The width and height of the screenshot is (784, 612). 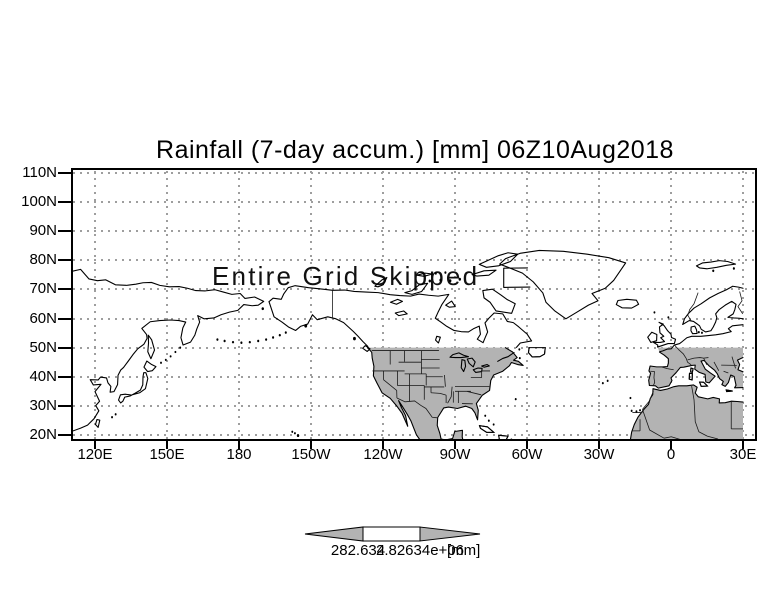 I want to click on y-tick-label: 100N, so click(x=39, y=201).